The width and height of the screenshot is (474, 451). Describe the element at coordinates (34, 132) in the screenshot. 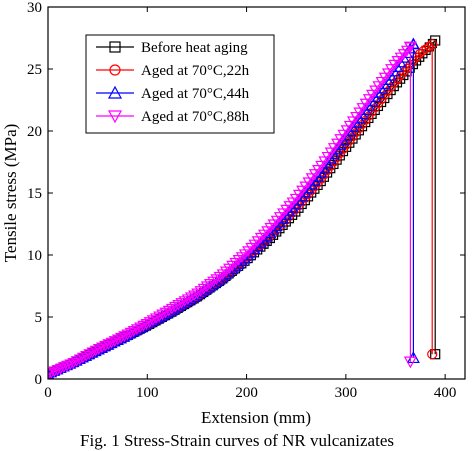

I see `y-tick-label: 20` at that location.